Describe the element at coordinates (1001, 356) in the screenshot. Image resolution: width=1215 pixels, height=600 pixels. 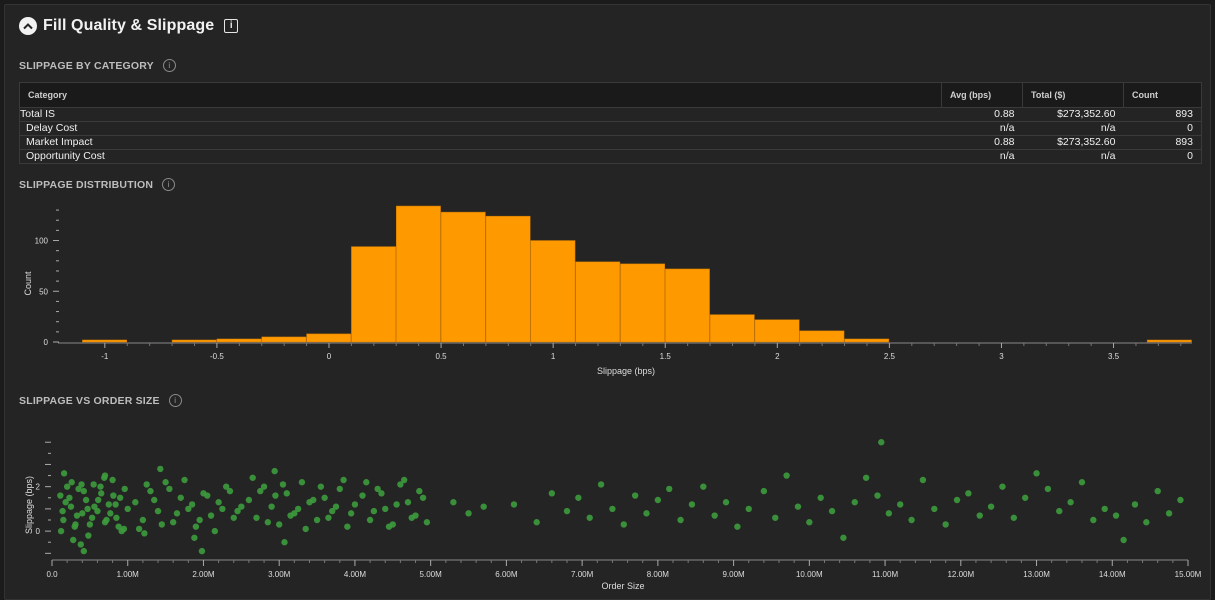
I see `histogram-x-tick-label: 3` at that location.